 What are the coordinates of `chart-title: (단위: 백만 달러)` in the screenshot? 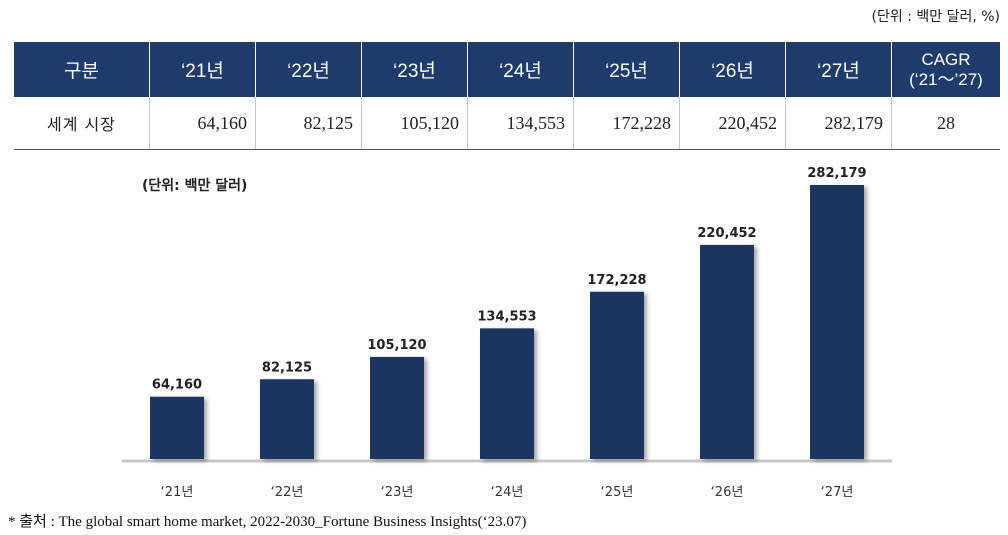 It's located at (195, 186).